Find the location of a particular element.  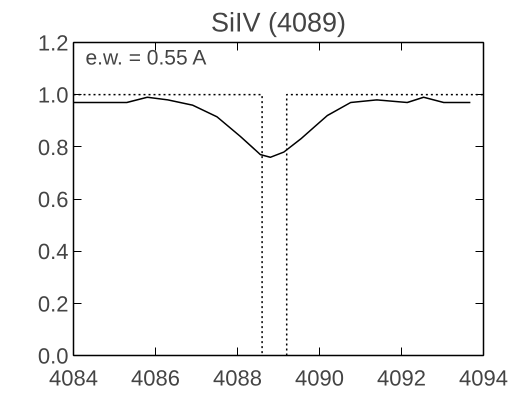

chart-title: SiIV (4089) is located at coordinates (278, 23).